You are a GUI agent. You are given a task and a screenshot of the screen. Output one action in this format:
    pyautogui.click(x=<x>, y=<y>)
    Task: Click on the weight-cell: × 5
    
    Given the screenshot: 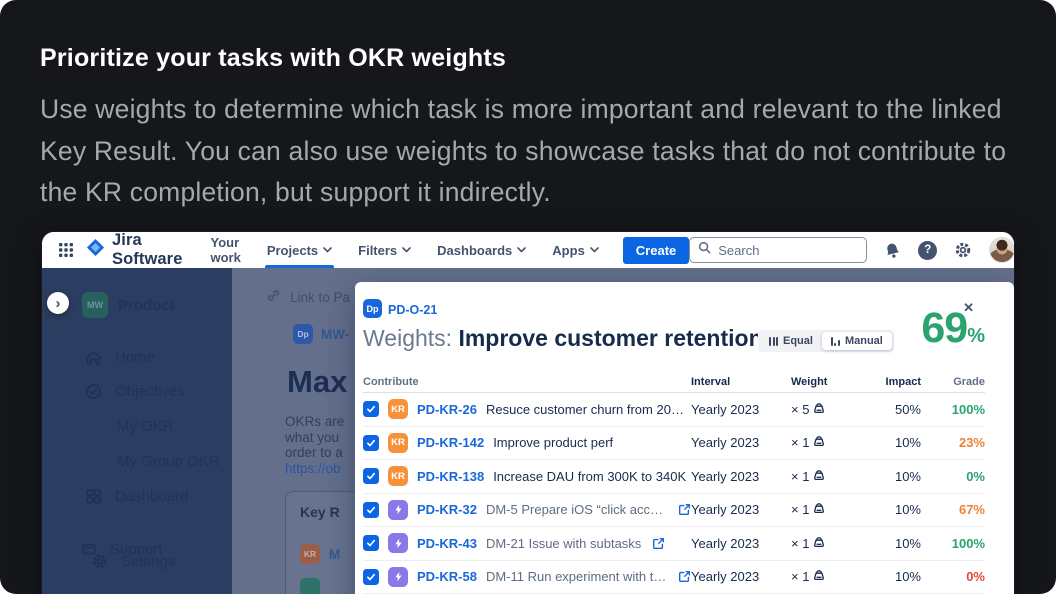 What is the action you would take?
    pyautogui.click(x=817, y=409)
    